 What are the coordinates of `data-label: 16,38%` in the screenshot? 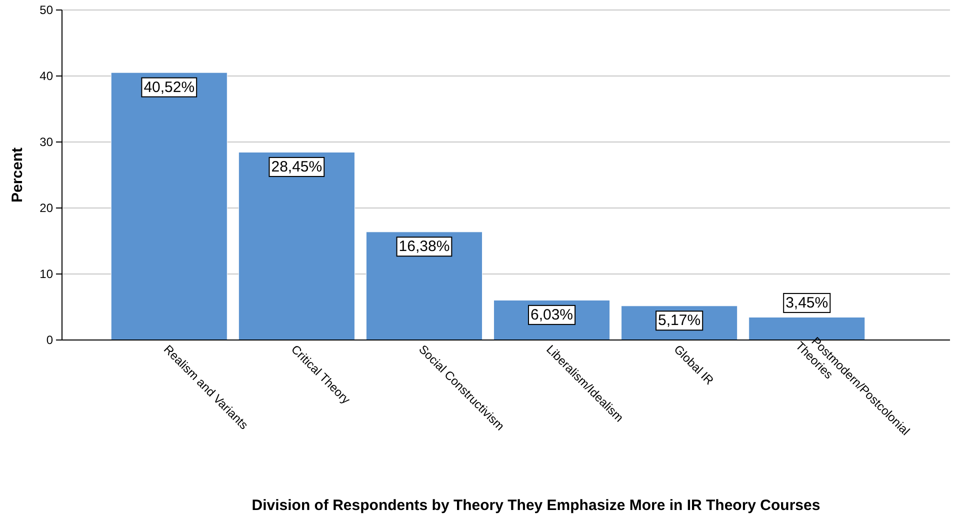 It's located at (424, 247).